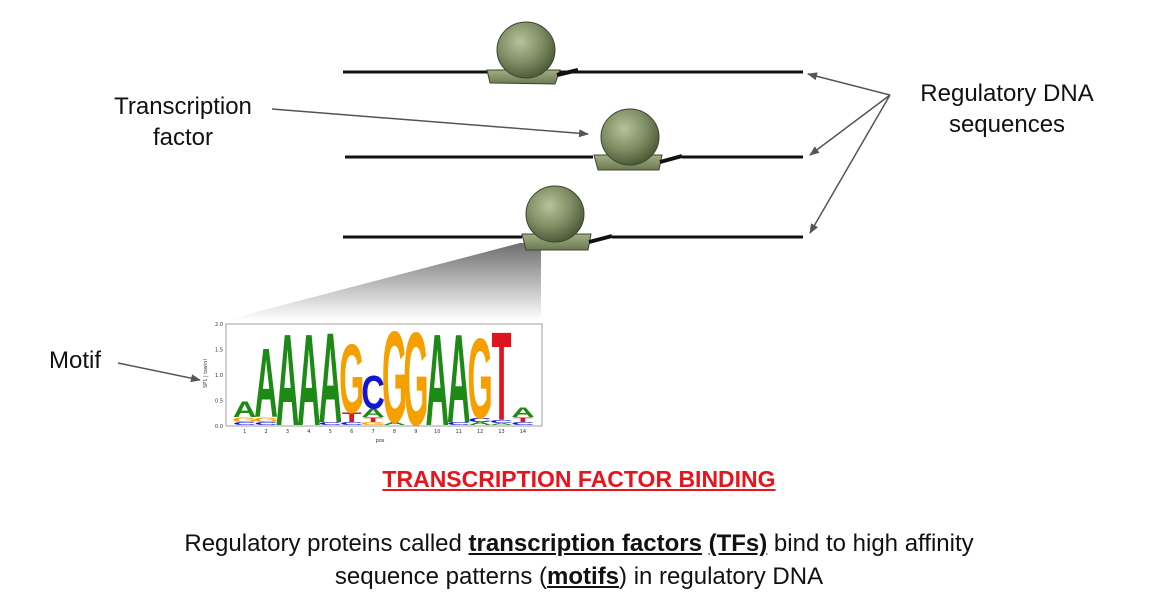 The width and height of the screenshot is (1158, 614). What do you see at coordinates (159, 372) in the screenshot?
I see `arrow-motif` at bounding box center [159, 372].